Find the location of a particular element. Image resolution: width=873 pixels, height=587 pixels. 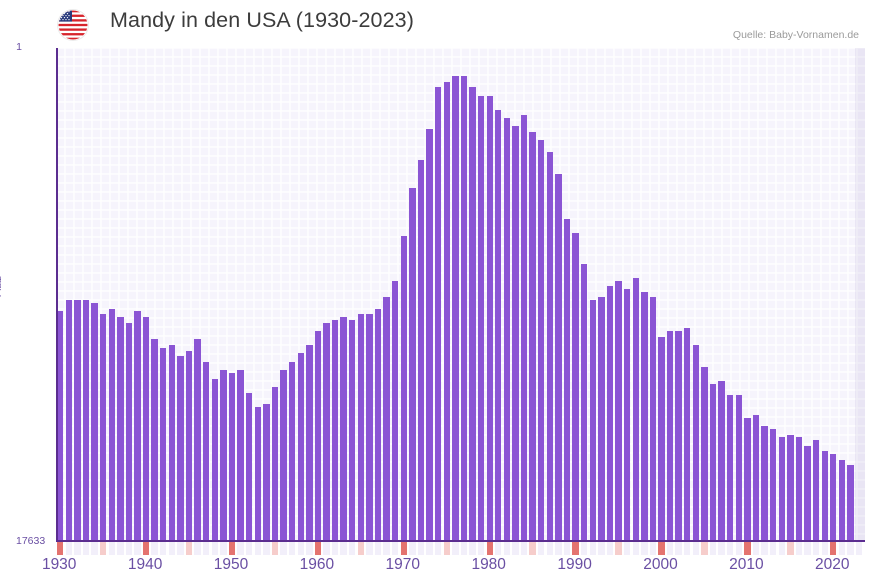

bar-1947 is located at coordinates (206, 451).